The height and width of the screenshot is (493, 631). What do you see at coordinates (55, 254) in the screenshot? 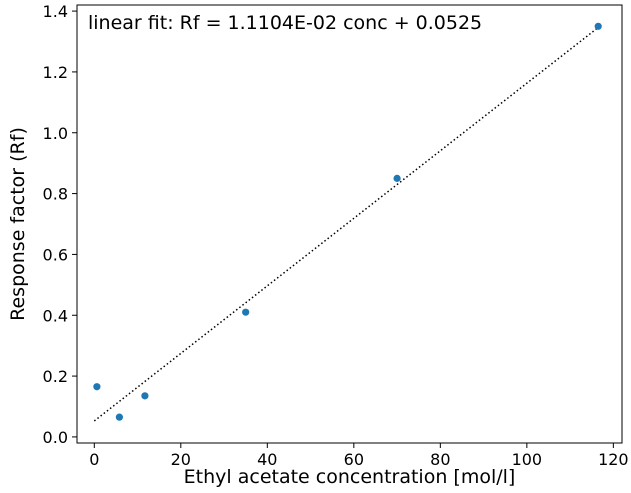
I see `y-tick-label: 0.6` at bounding box center [55, 254].